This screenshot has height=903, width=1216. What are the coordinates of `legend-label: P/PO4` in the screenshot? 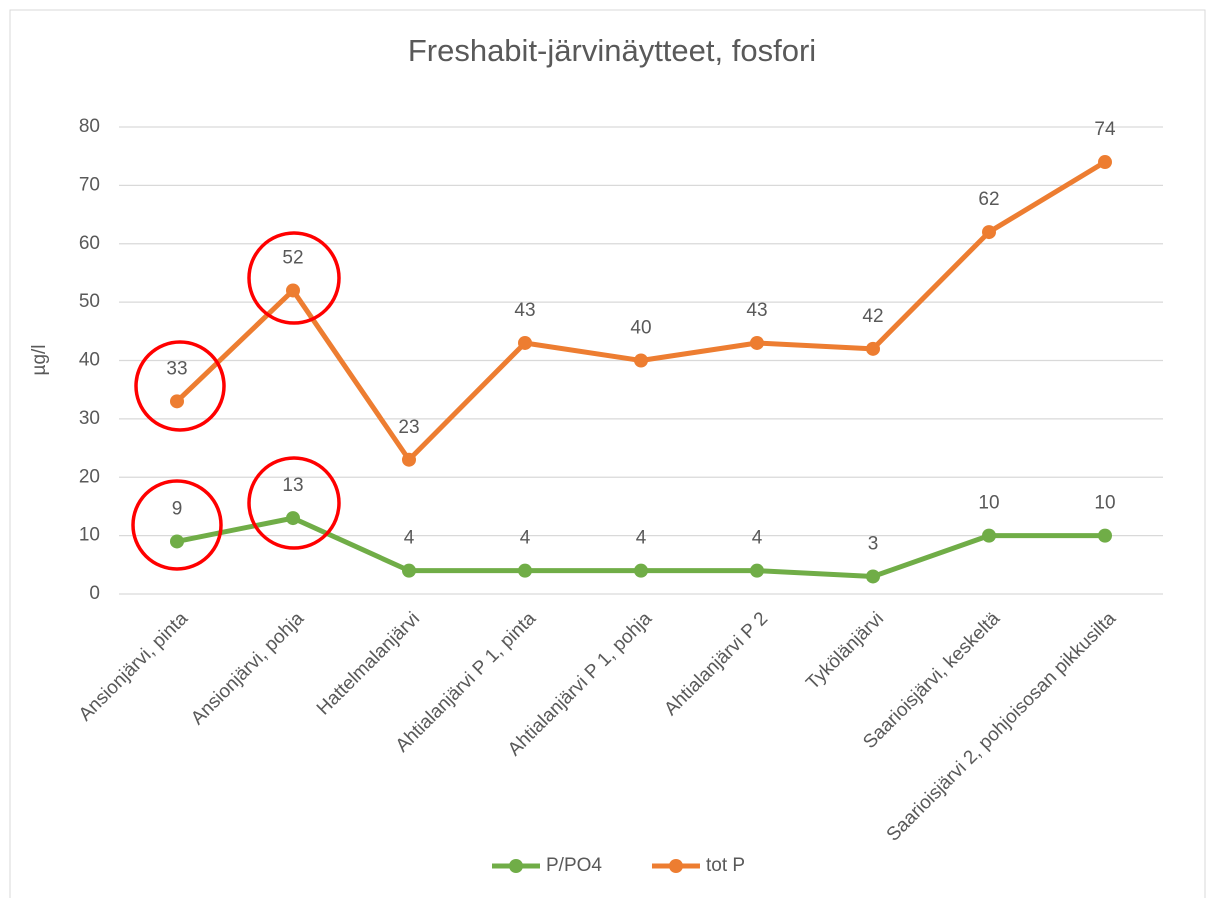 It's located at (574, 865).